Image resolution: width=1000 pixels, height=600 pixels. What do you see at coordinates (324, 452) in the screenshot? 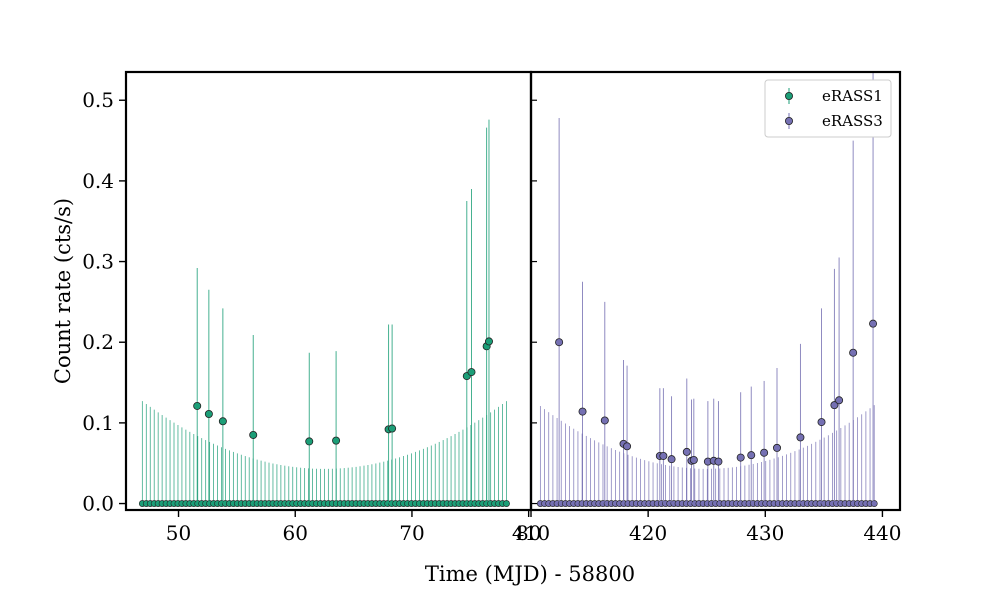
I see `upper-limit-errorbars-erass1` at bounding box center [324, 452].